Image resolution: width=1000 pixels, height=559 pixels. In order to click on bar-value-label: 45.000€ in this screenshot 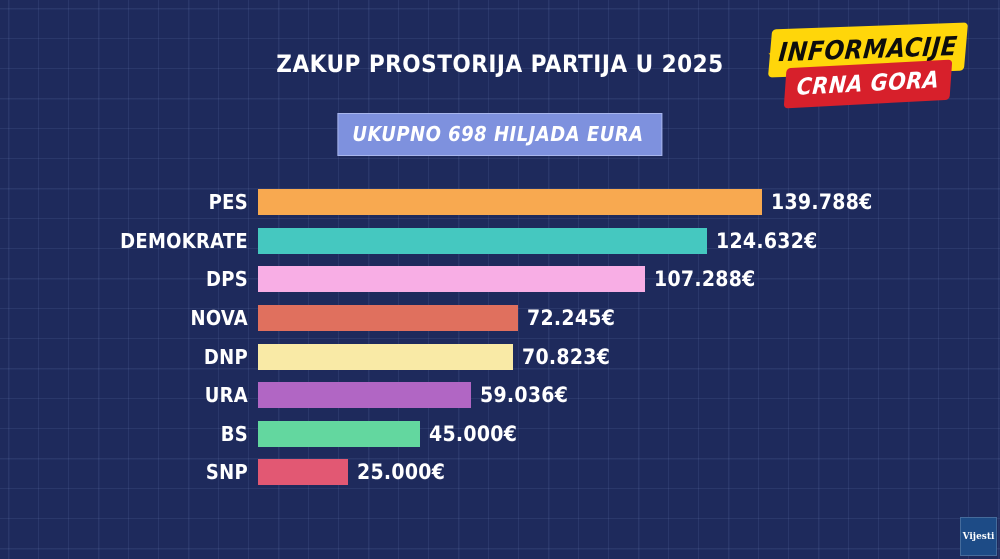, I will do `click(473, 433)`.